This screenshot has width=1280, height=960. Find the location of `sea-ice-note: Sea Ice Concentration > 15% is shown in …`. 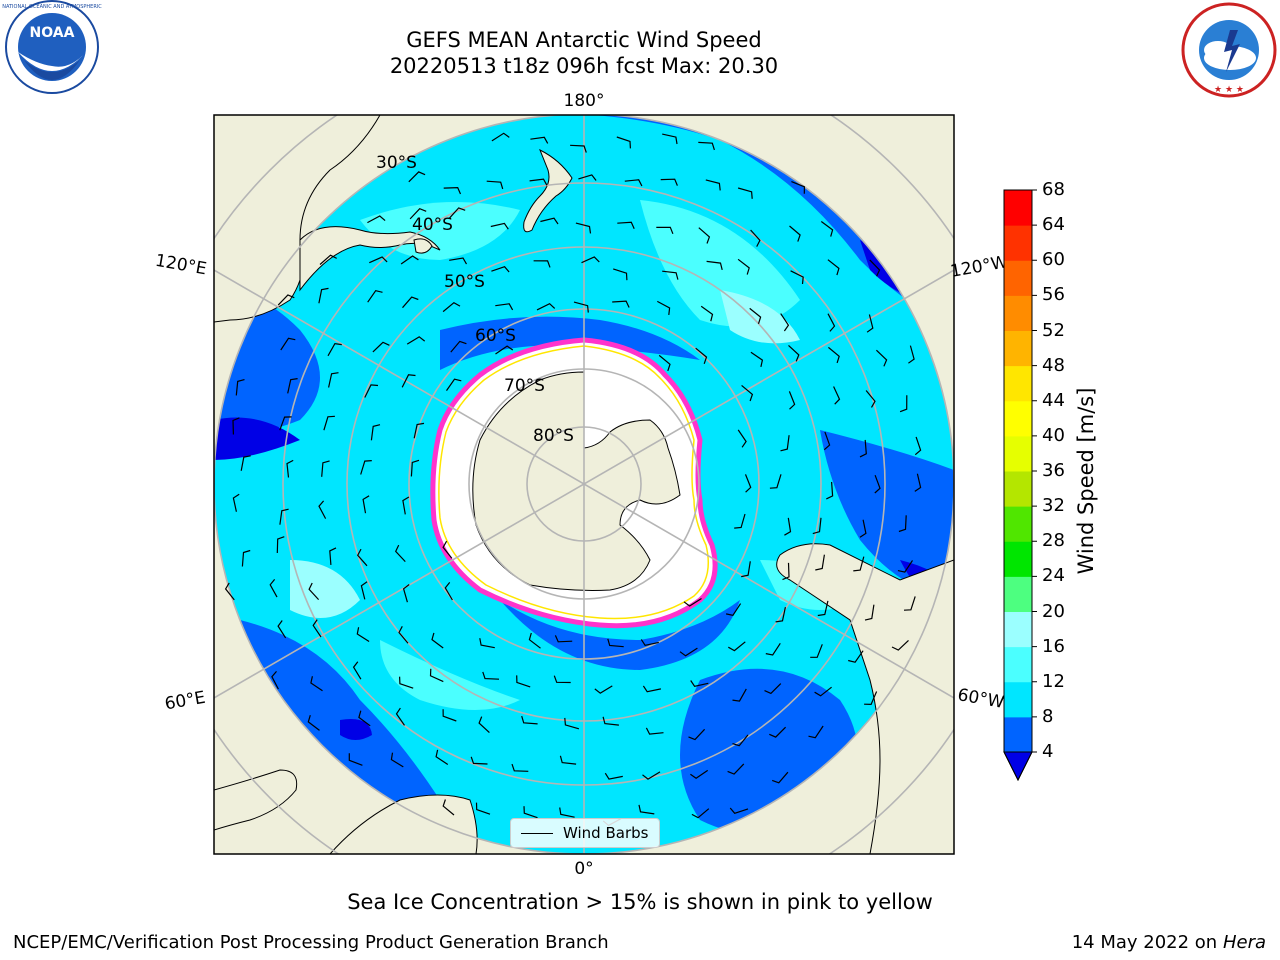

sea-ice-note: Sea Ice Concentration > 15% is shown in … is located at coordinates (640, 902).